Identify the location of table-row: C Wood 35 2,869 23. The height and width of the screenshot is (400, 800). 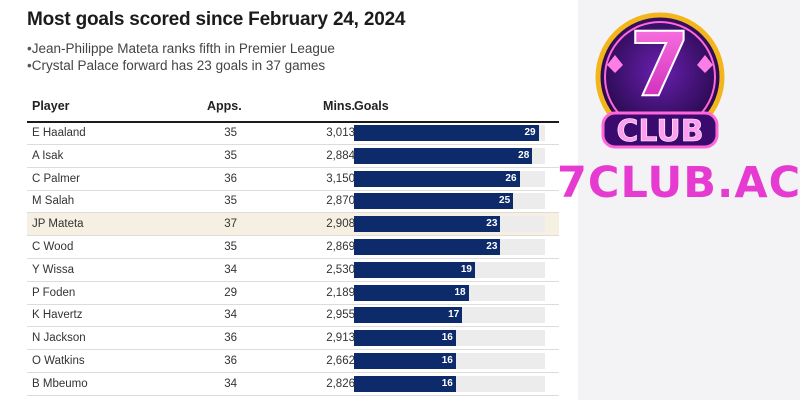
(293, 247).